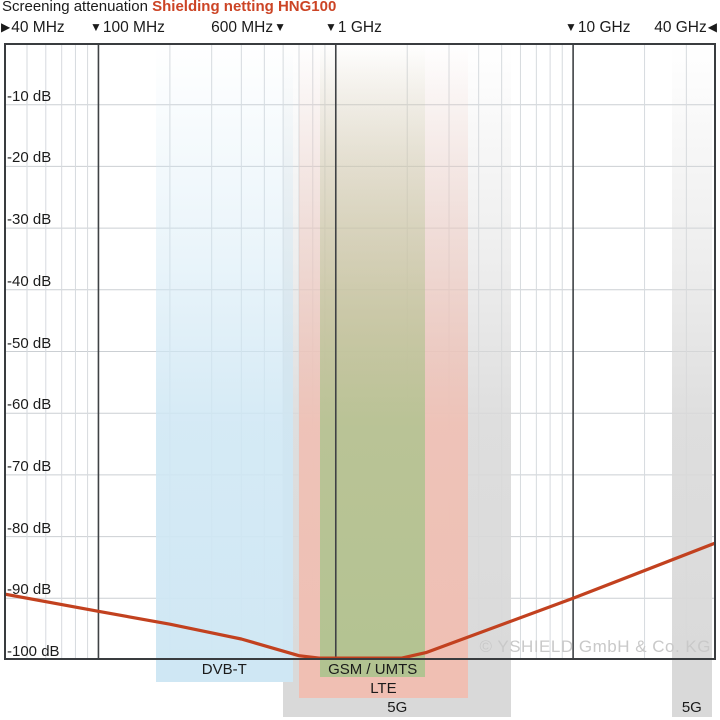 Image resolution: width=720 pixels, height=720 pixels. What do you see at coordinates (691, 707) in the screenshot?
I see `band-label-5g-mmwave: 5G` at bounding box center [691, 707].